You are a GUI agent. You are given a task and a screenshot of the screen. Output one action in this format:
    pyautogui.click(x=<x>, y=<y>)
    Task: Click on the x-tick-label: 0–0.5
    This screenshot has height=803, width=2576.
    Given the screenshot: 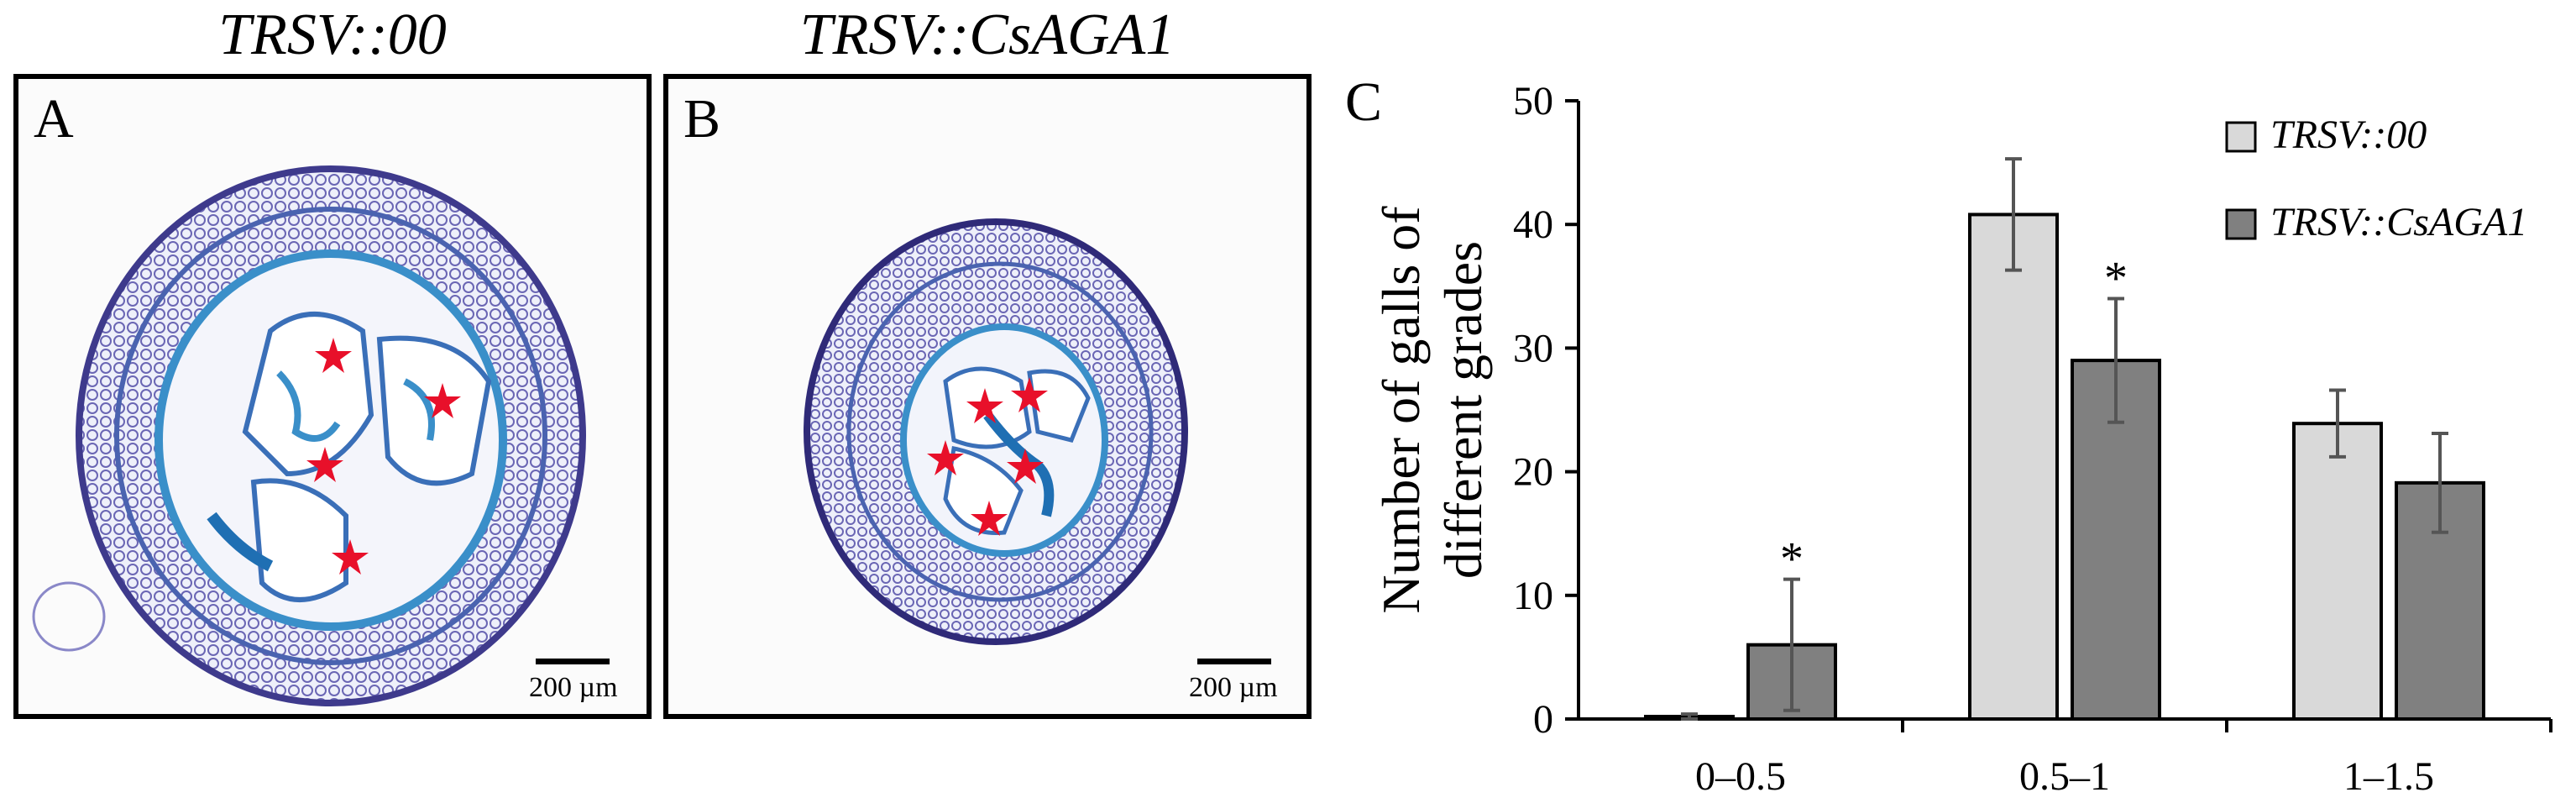 What is the action you would take?
    pyautogui.click(x=1741, y=777)
    